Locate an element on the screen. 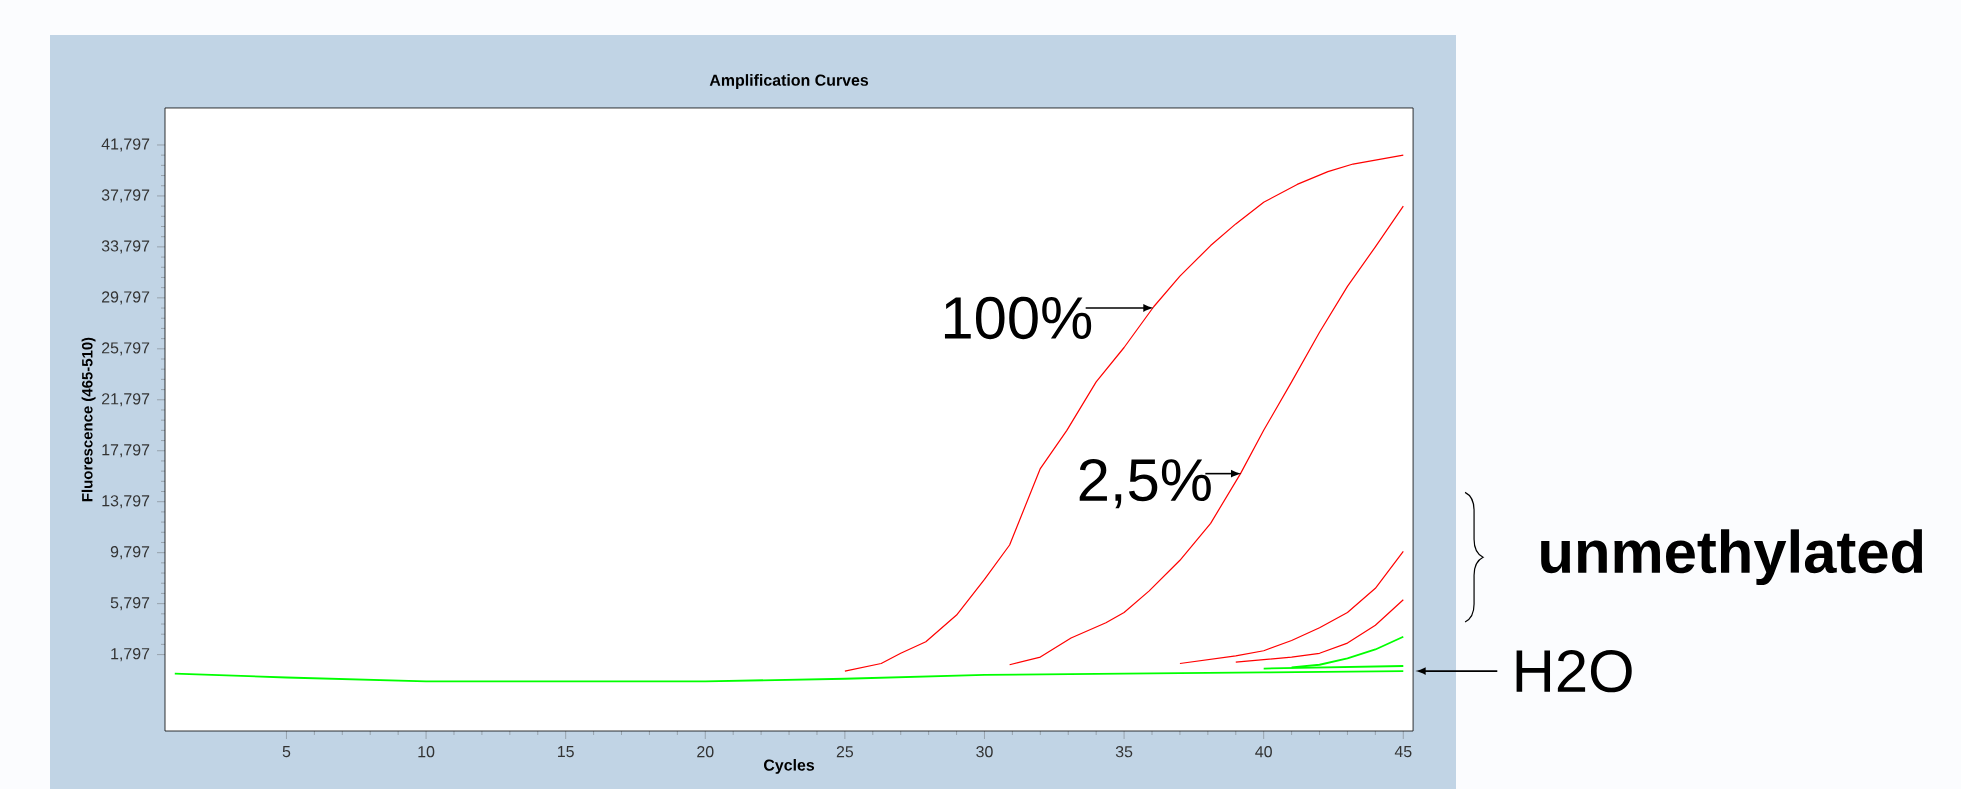 The image size is (1961, 789). chart-title: Amplification Curves is located at coordinates (789, 81).